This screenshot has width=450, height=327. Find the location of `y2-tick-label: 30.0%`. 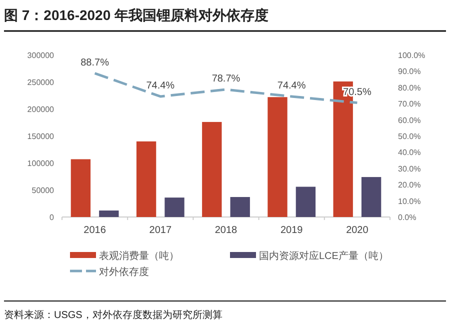

y2-tick-label: 30.0% is located at coordinates (409, 169).